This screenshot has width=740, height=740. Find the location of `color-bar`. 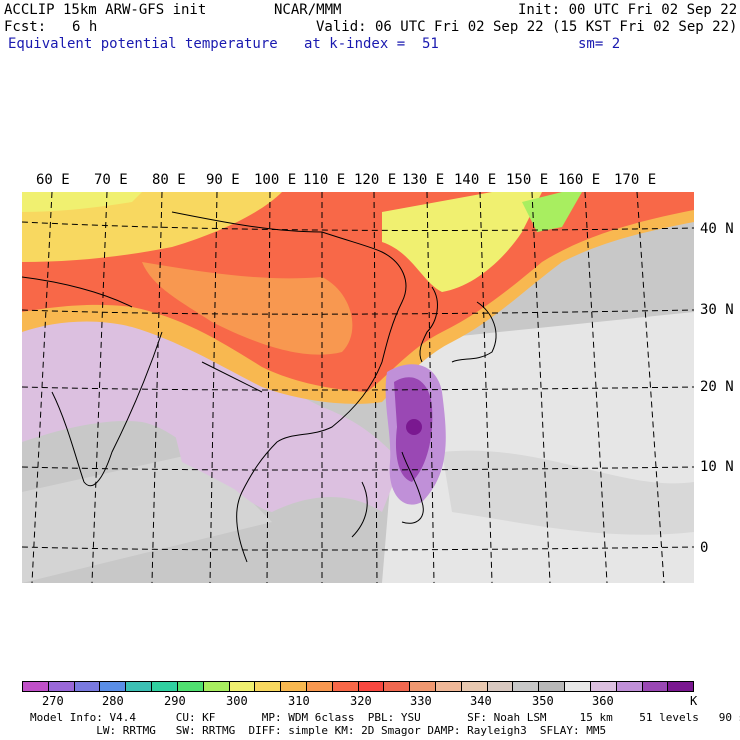

color-bar is located at coordinates (358, 686).